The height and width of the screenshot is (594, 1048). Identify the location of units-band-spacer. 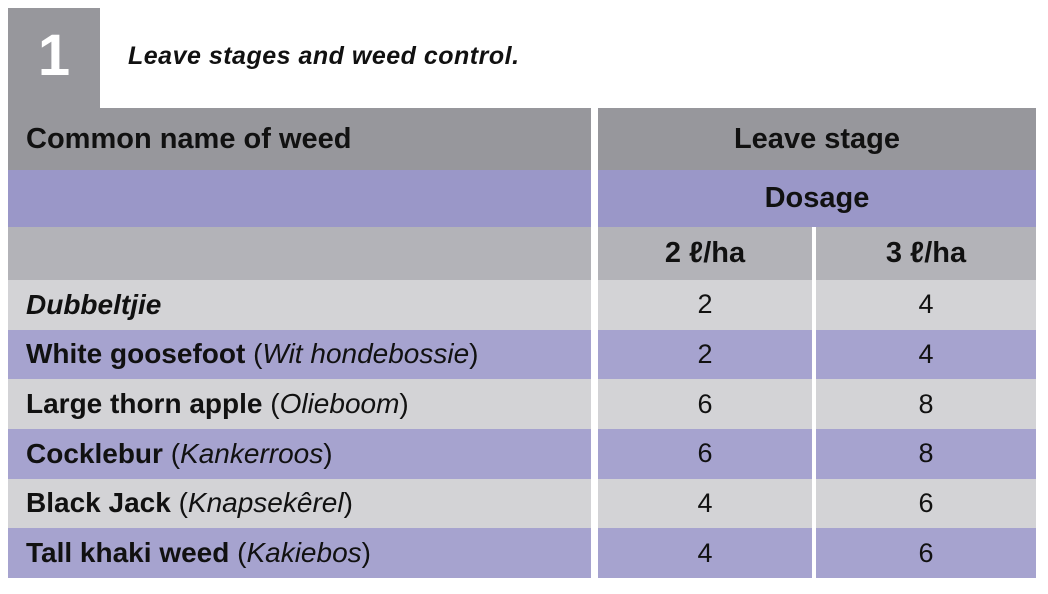
(299, 253).